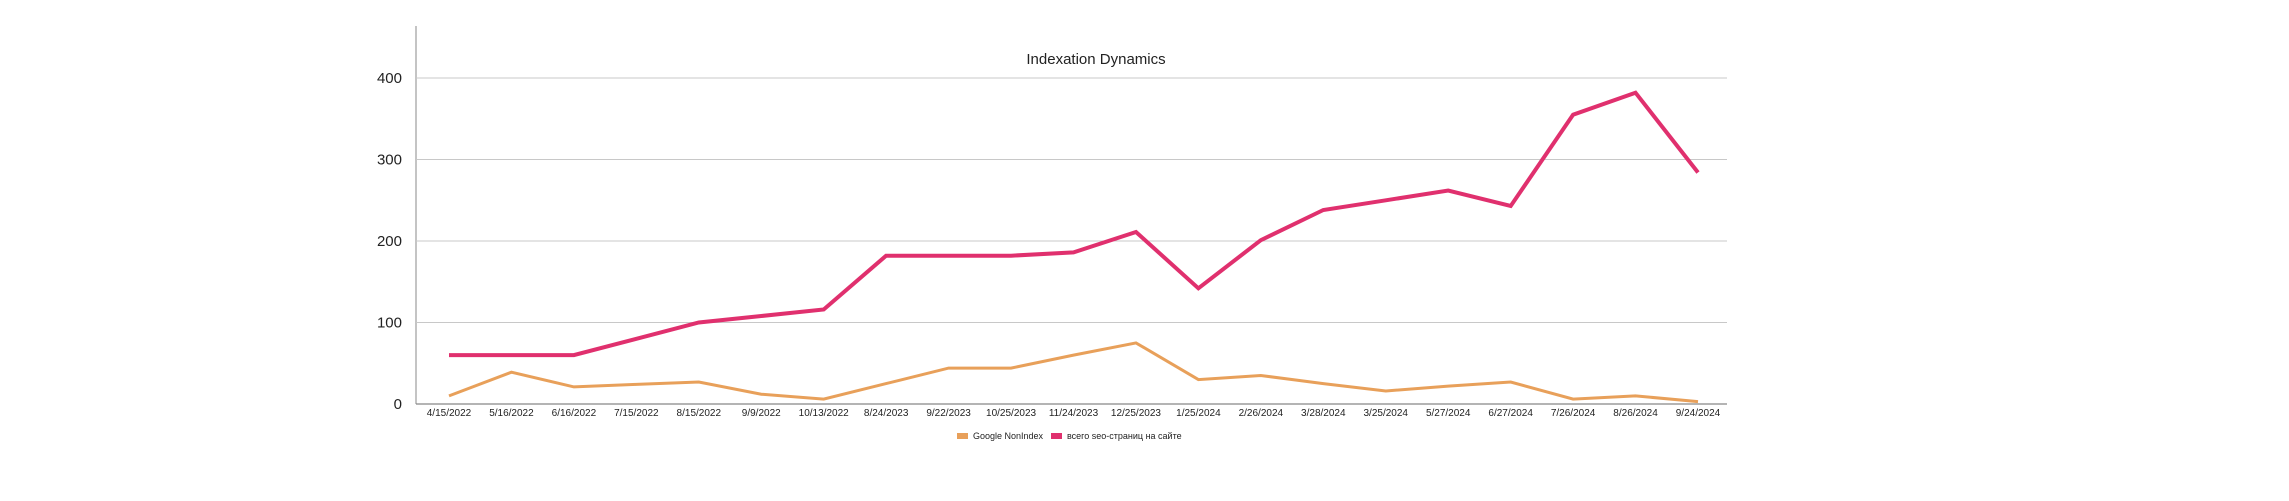  I want to click on x-tick-label: 9/24/2024, so click(1698, 413).